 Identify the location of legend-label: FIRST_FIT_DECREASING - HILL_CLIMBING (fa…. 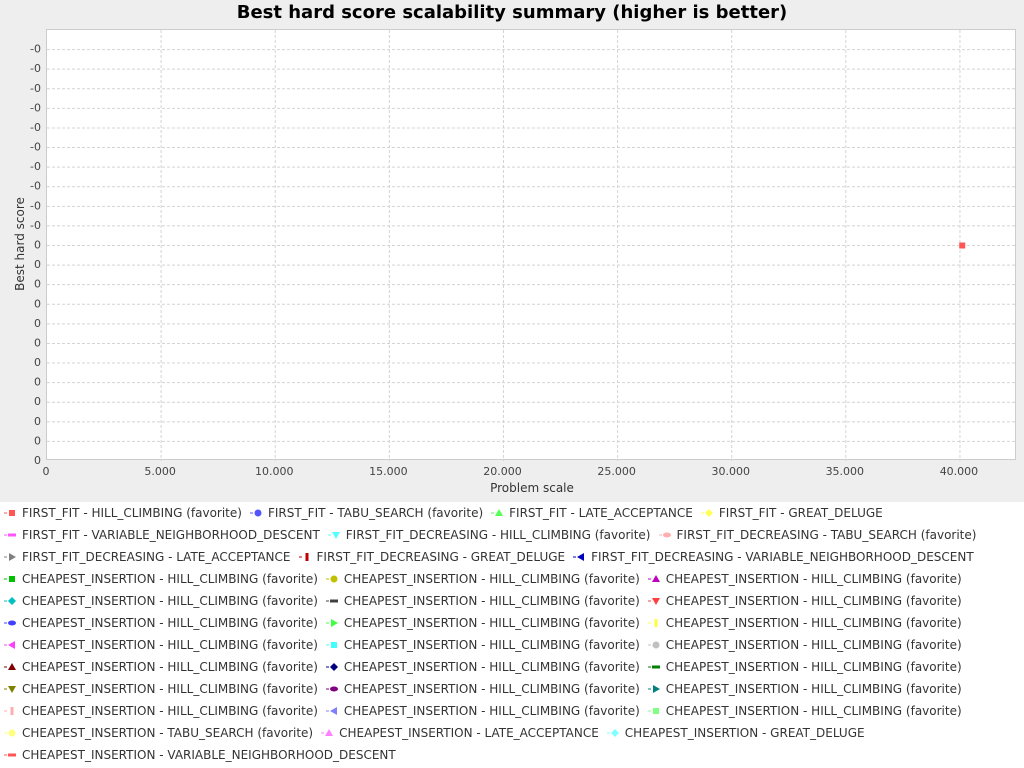
(498, 535).